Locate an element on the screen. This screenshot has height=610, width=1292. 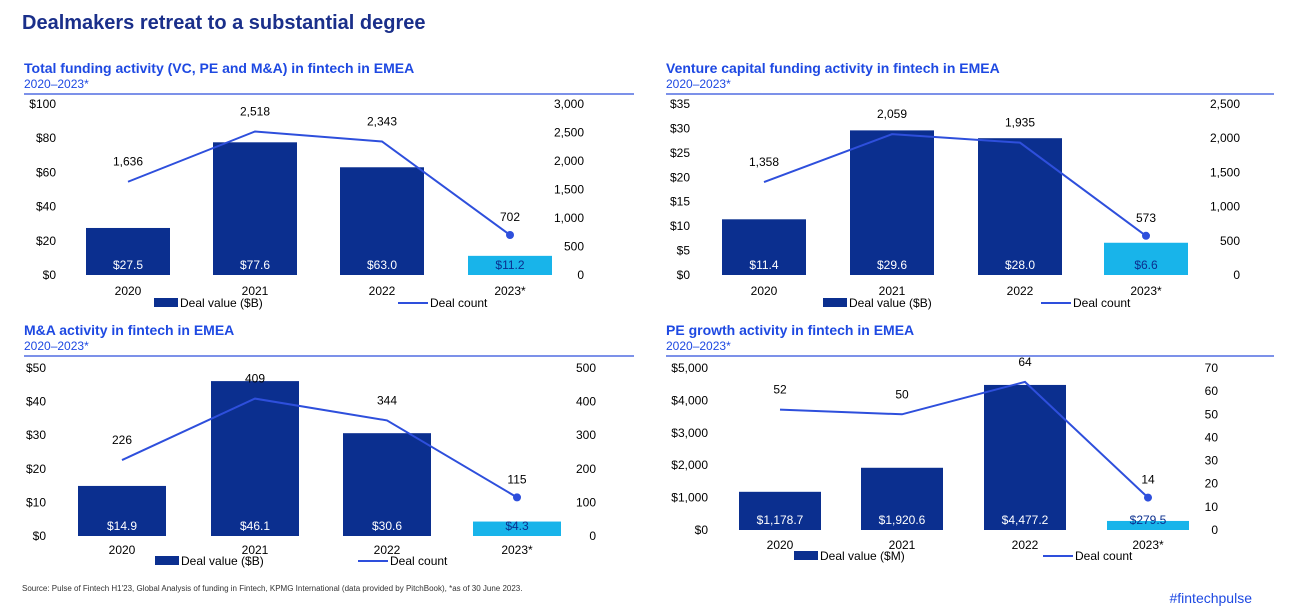
right-axis-tick-label: 500 is located at coordinates (574, 247).